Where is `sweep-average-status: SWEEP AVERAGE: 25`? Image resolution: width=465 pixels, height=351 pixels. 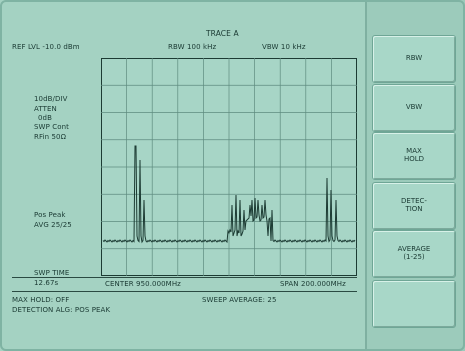 sweep-average-status: SWEEP AVERAGE: 25 is located at coordinates (239, 300).